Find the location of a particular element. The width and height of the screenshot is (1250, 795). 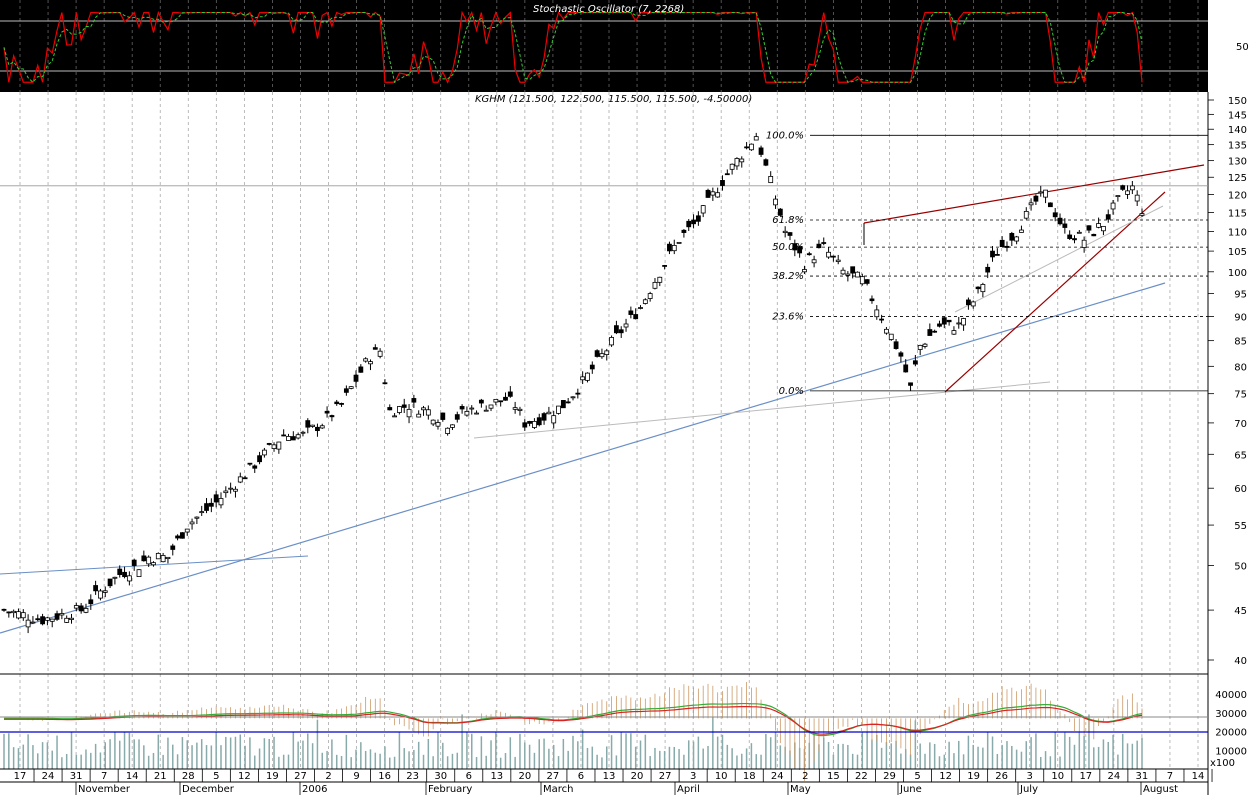

volume-tick-label: 20000 is located at coordinates (1231, 733).